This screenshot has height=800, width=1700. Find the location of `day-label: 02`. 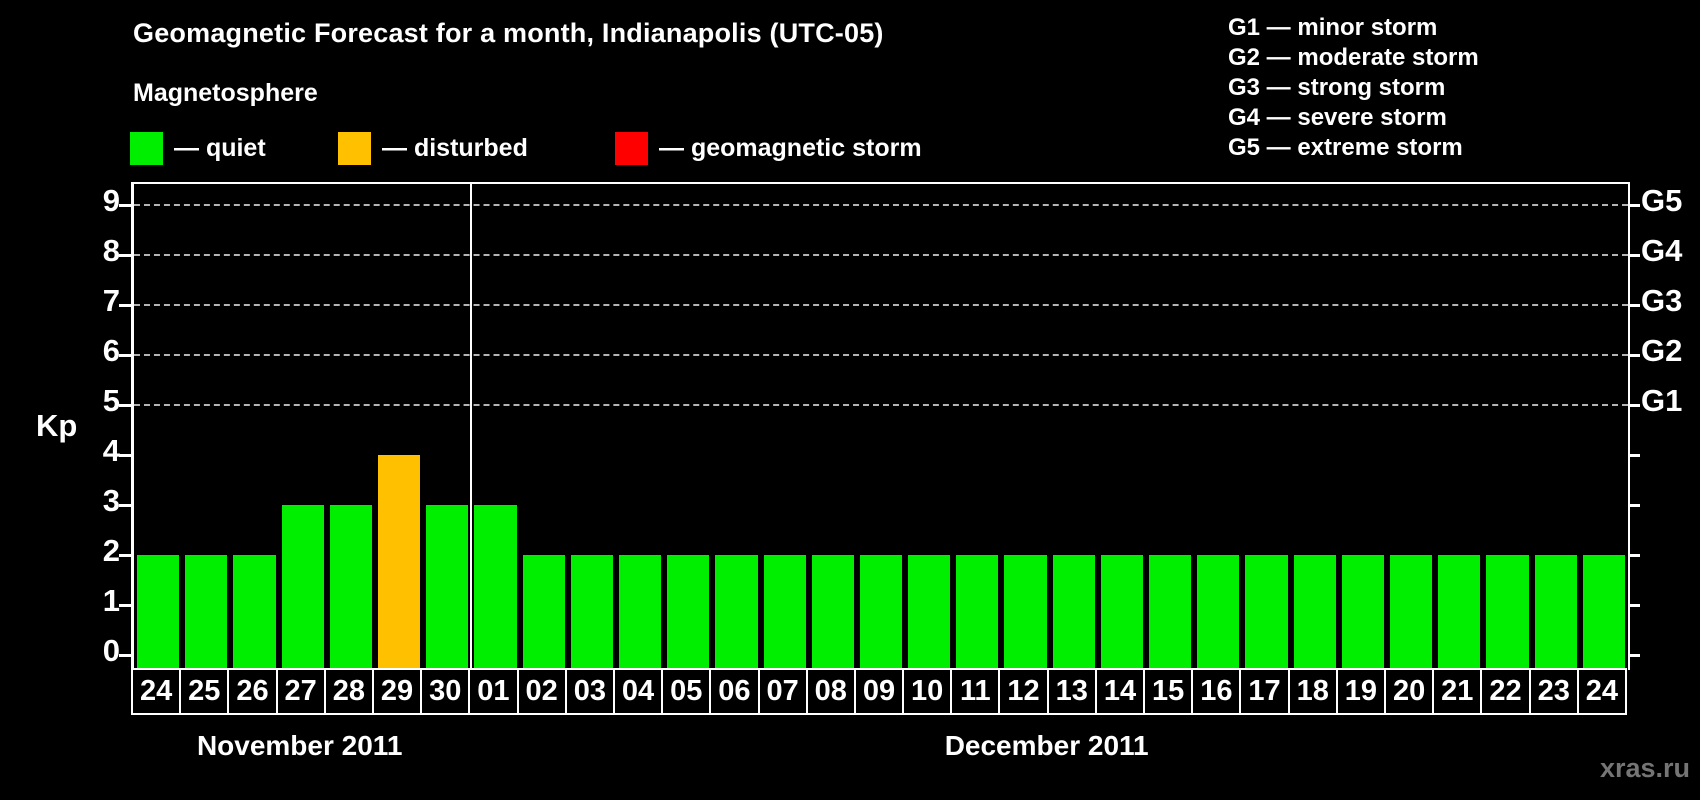

day-label: 02 is located at coordinates (540, 691).